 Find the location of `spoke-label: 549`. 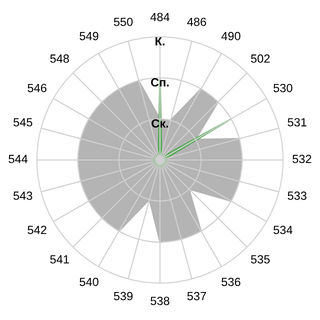

spoke-label: 549 is located at coordinates (89, 36).